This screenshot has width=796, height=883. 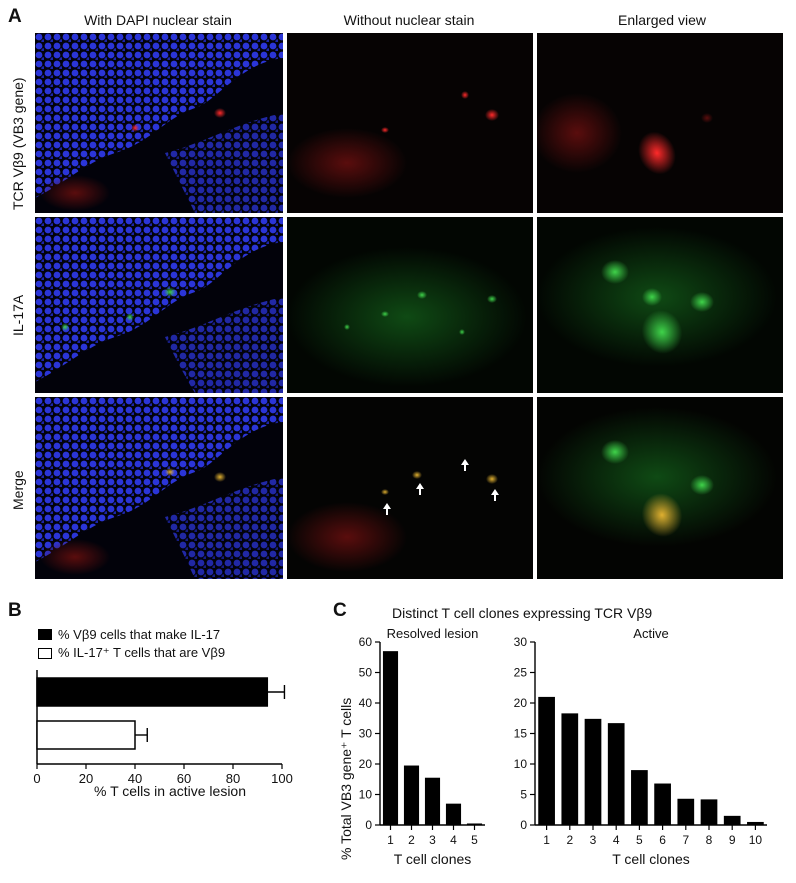 I want to click on chart-title: Active, so click(x=650, y=633).